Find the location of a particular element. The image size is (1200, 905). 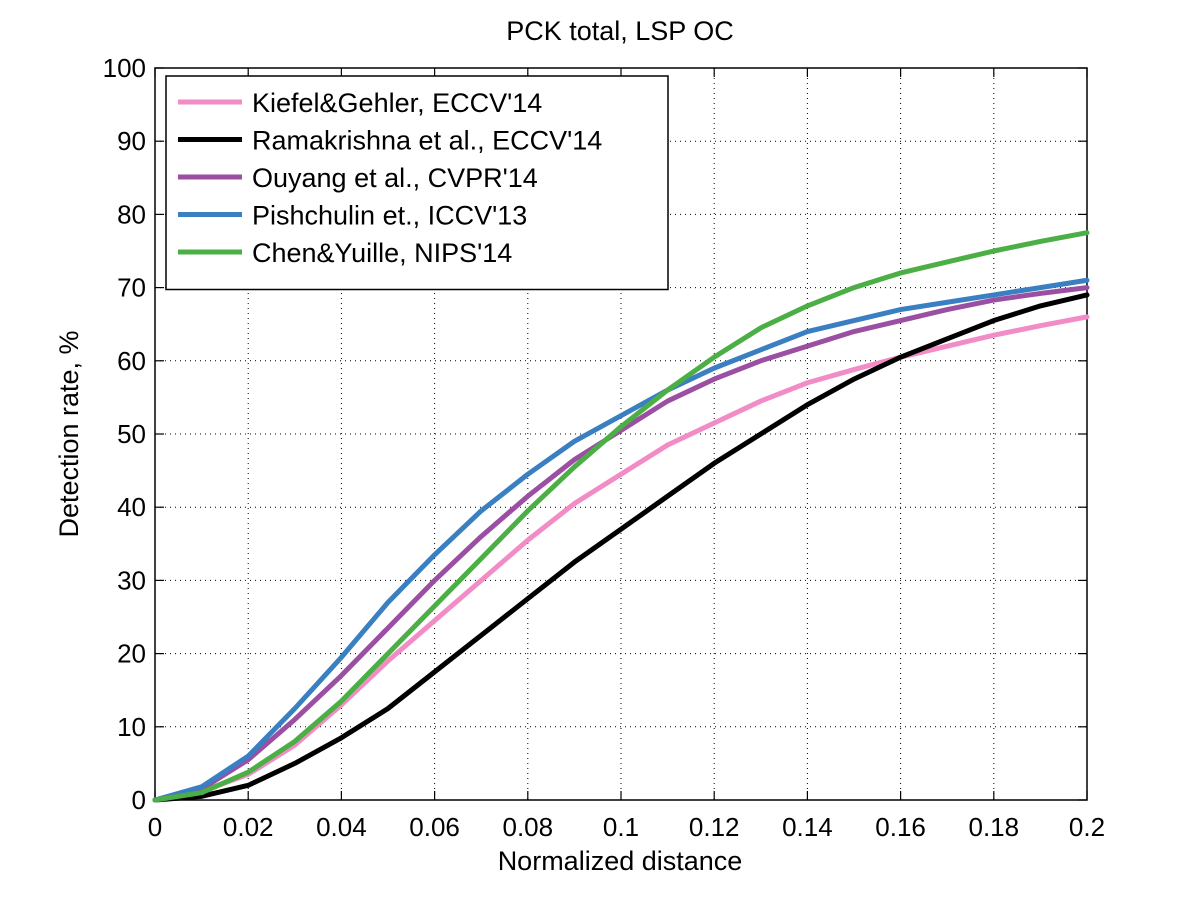

y-tick-label: 0 is located at coordinates (139, 800).